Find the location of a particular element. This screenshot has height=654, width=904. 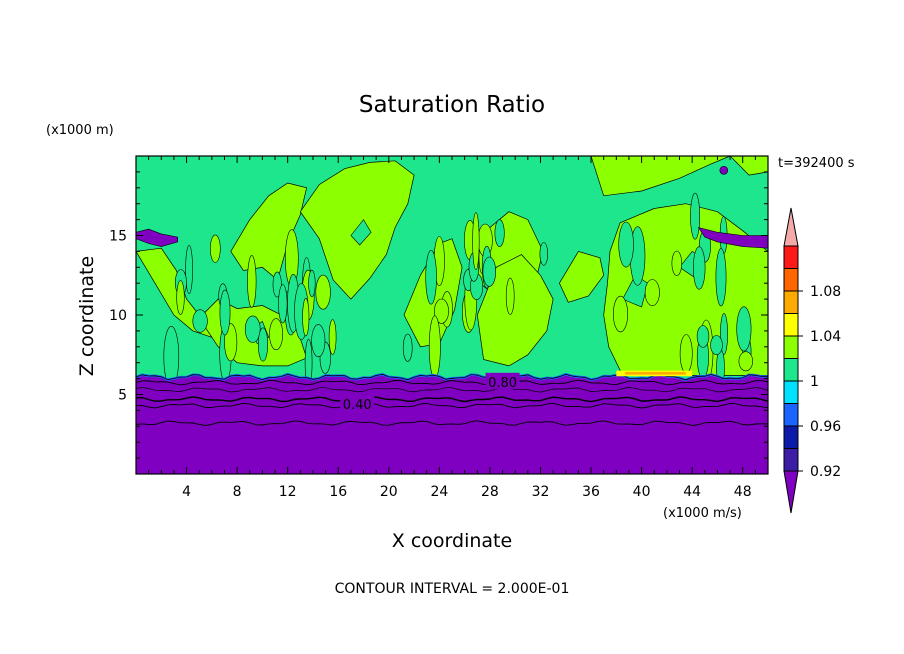

x-tick-label-4: 4 is located at coordinates (186, 492).